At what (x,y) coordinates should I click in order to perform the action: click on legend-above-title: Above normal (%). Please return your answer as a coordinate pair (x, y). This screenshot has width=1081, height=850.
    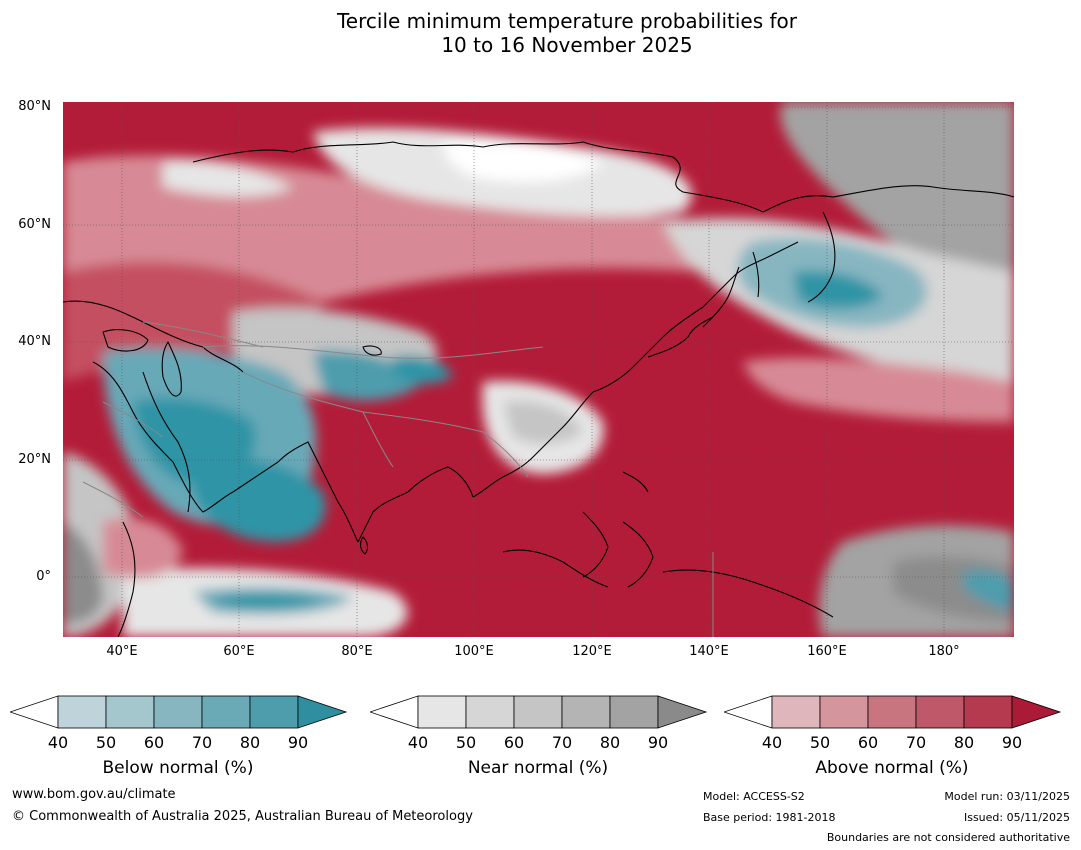
    Looking at the image, I should click on (892, 768).